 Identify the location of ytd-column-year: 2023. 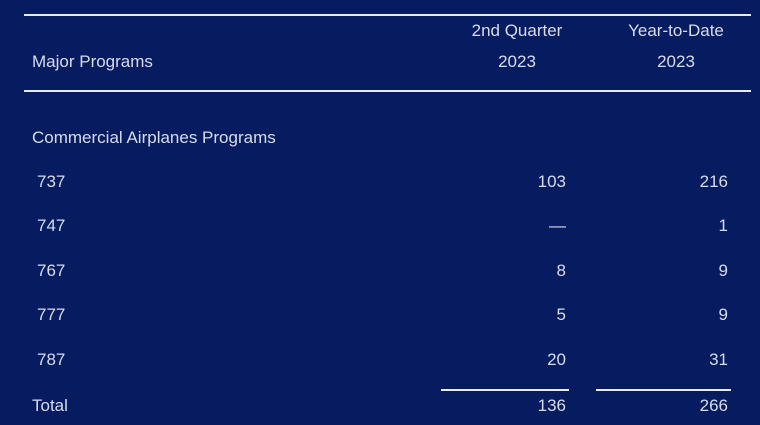
(676, 61).